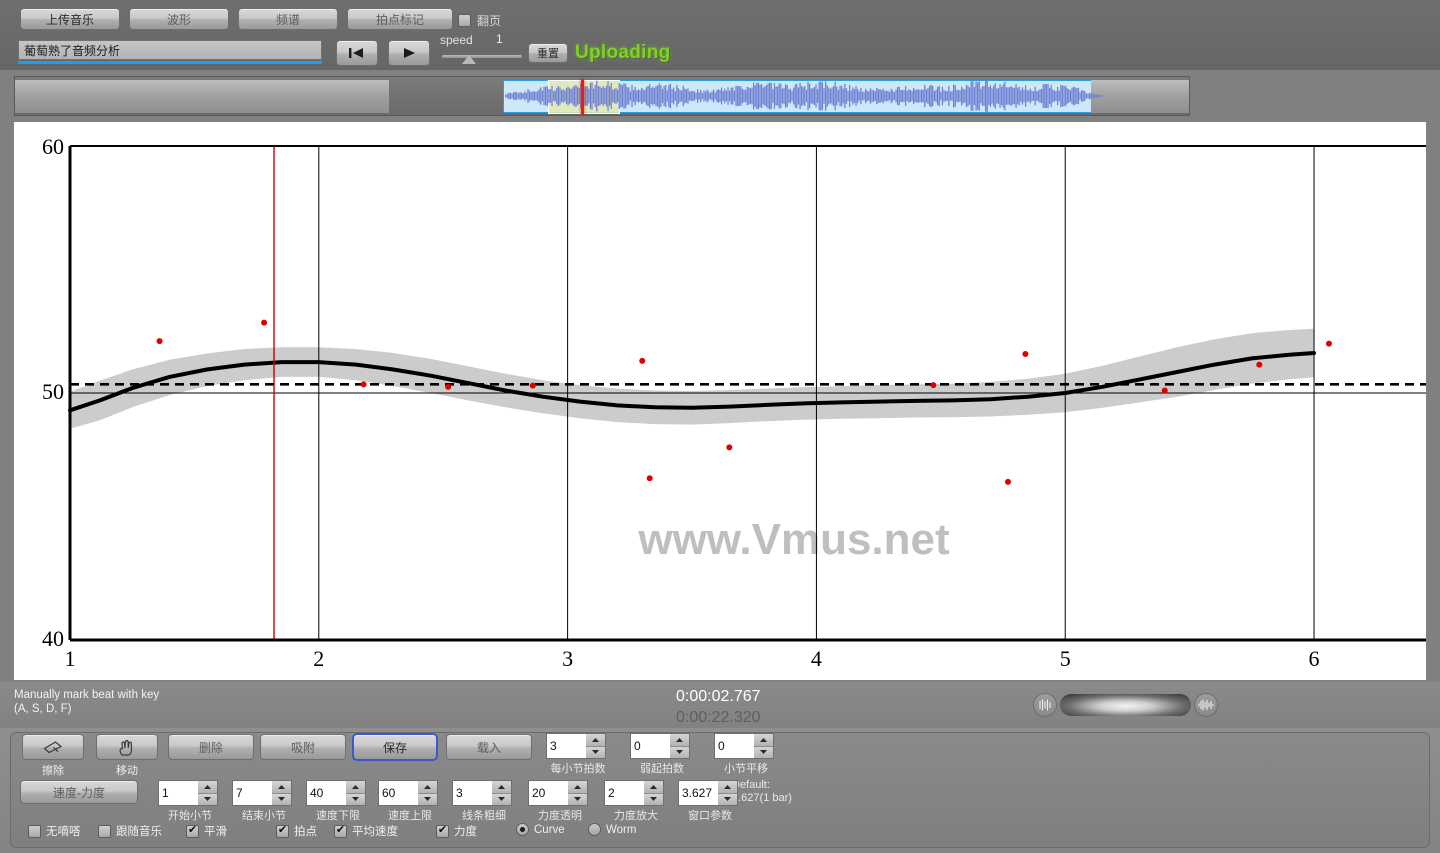  I want to click on spinner-pickup-beats-input, so click(650, 746).